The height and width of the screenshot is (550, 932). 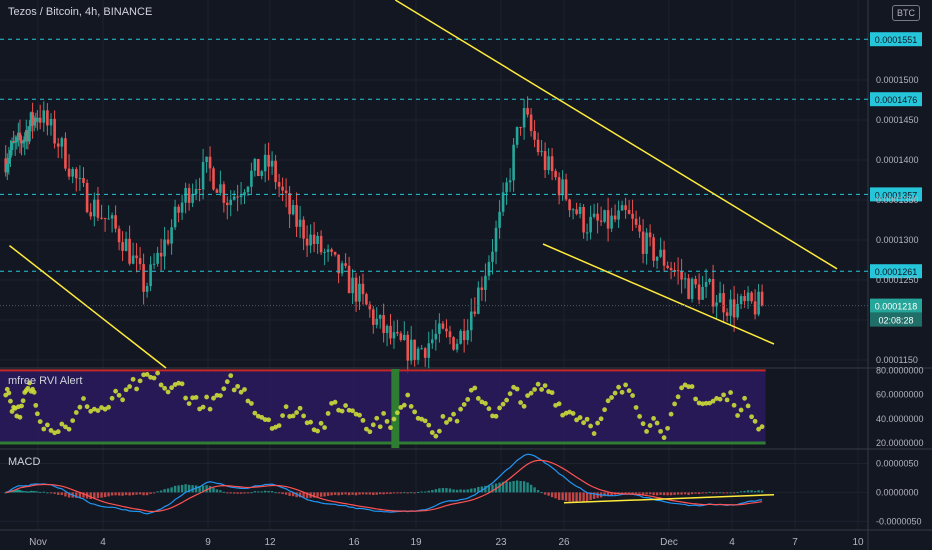 I want to click on price-axis-tick-label: 0.0001350, so click(x=897, y=200).